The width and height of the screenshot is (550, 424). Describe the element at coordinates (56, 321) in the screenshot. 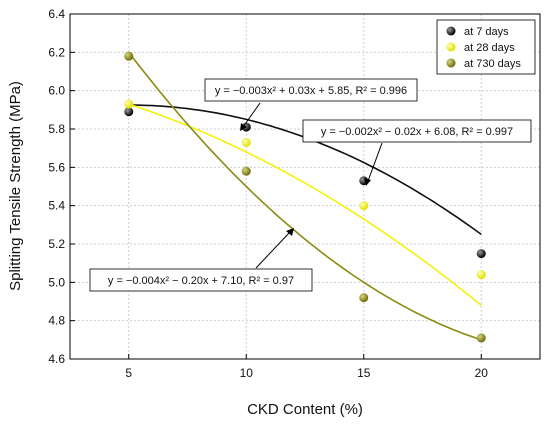

I see `y-tick-label: 4.8` at that location.